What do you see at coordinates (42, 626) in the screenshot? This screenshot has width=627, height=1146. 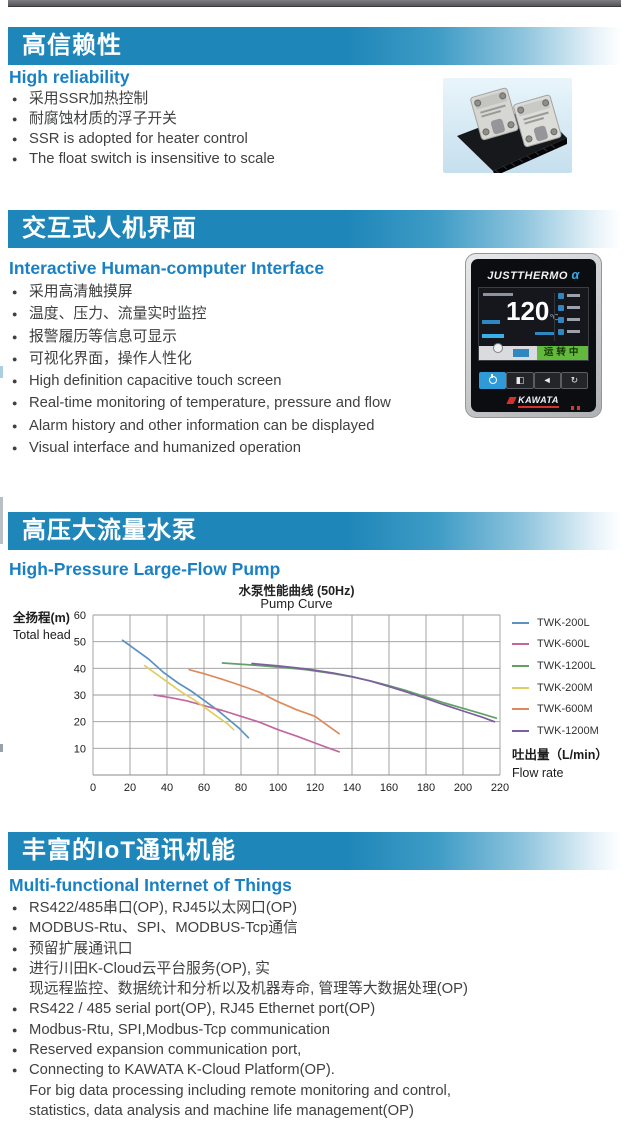 I see `y-axis-label: 全扬程(m) Total head` at bounding box center [42, 626].